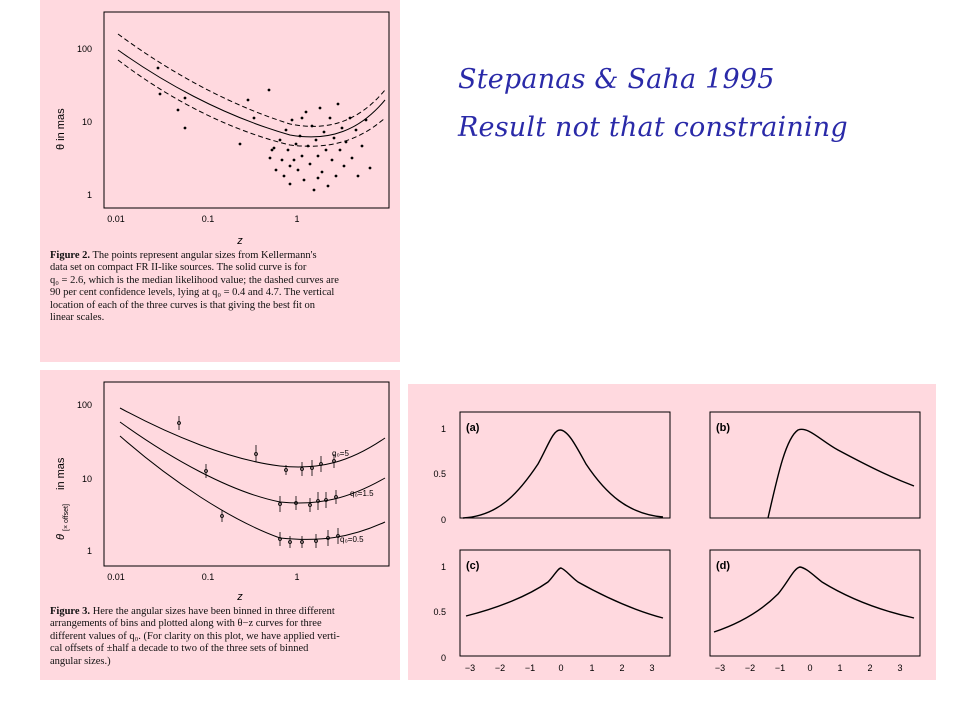 The height and width of the screenshot is (720, 960). What do you see at coordinates (841, 473) in the screenshot?
I see `panel-b-curve` at bounding box center [841, 473].